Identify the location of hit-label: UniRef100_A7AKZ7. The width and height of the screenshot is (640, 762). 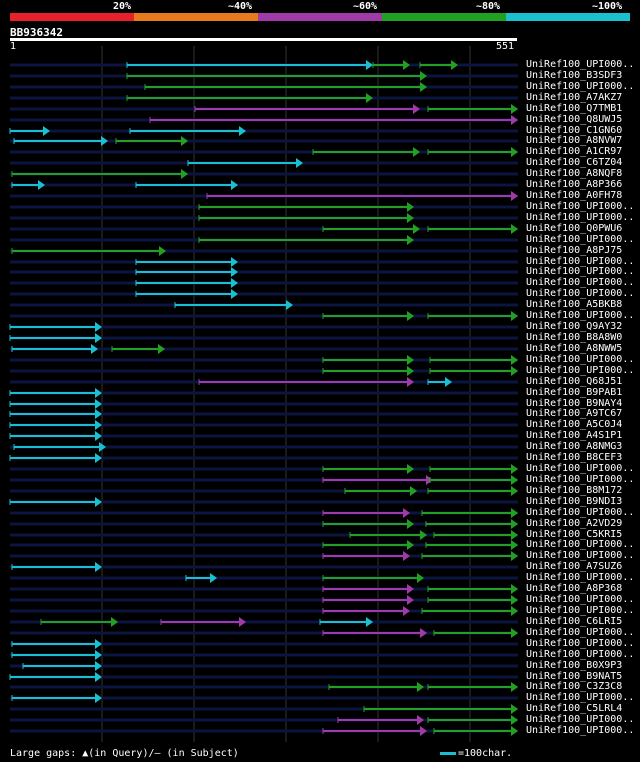
(574, 97).